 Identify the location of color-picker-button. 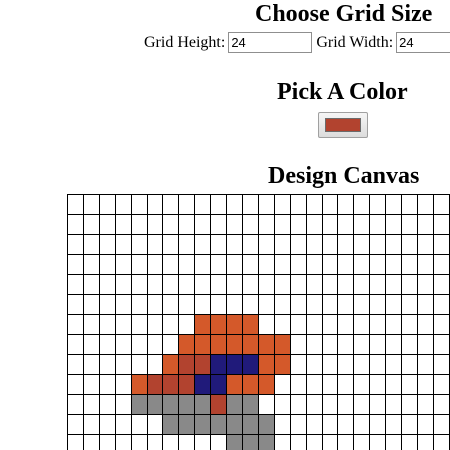
(343, 125).